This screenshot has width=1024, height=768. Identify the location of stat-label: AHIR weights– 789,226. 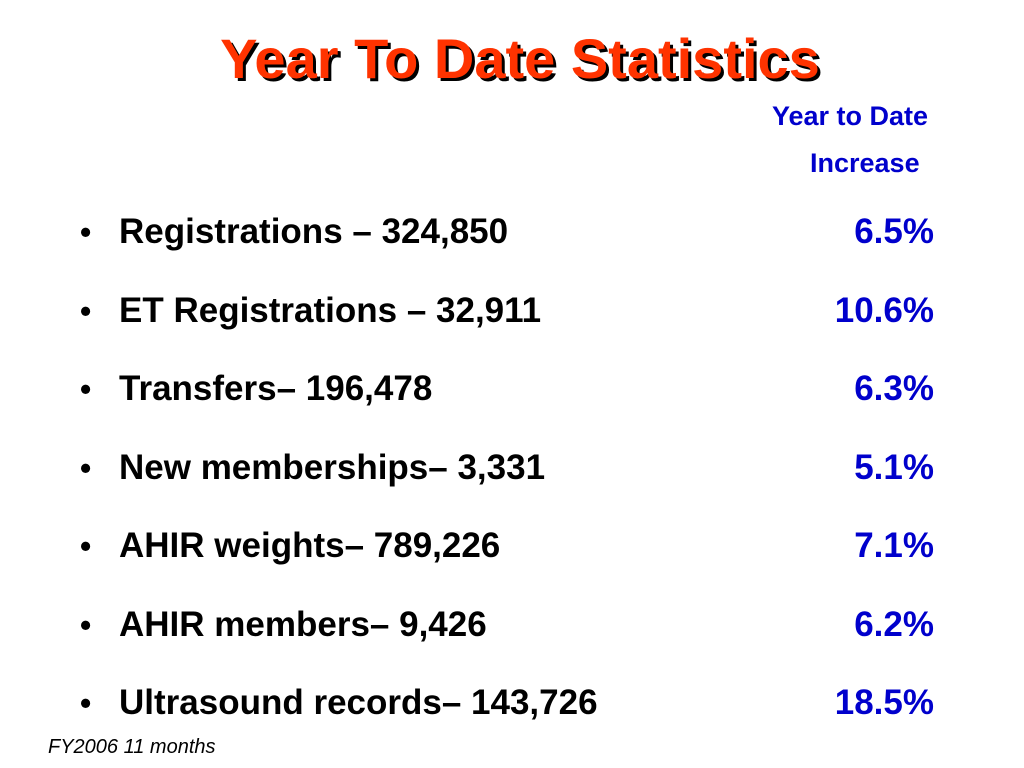
(310, 545).